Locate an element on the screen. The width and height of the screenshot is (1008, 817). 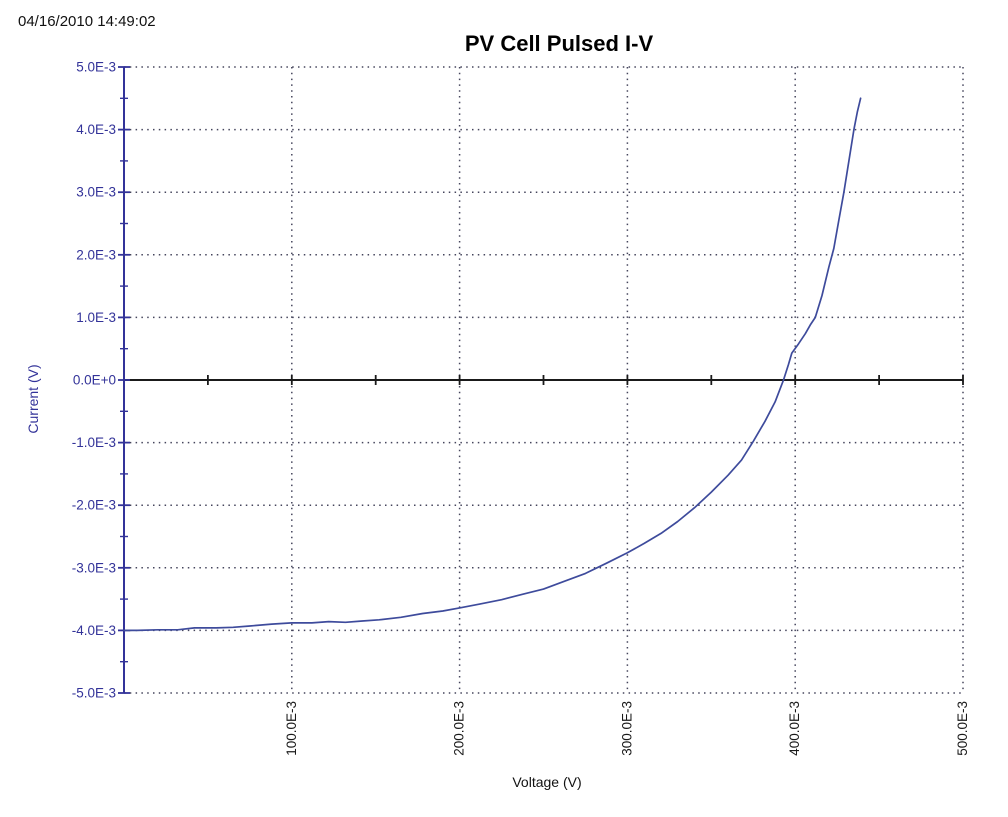
svg-text: -2.0E-3 is located at coordinates (94, 505).